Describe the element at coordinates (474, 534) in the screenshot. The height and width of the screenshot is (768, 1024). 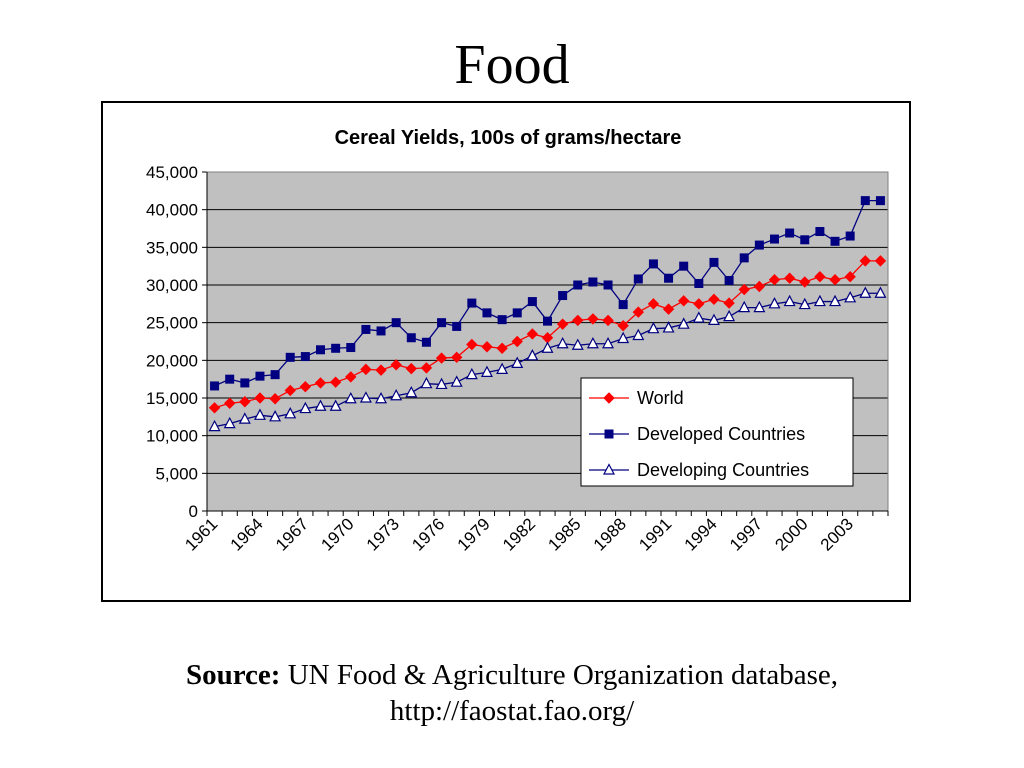
I see `x-tick-label: 1979` at that location.